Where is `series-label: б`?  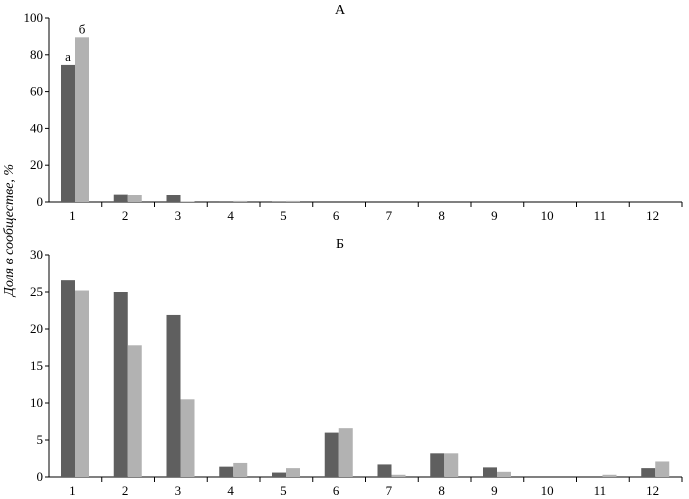
series-label: б is located at coordinates (82, 28).